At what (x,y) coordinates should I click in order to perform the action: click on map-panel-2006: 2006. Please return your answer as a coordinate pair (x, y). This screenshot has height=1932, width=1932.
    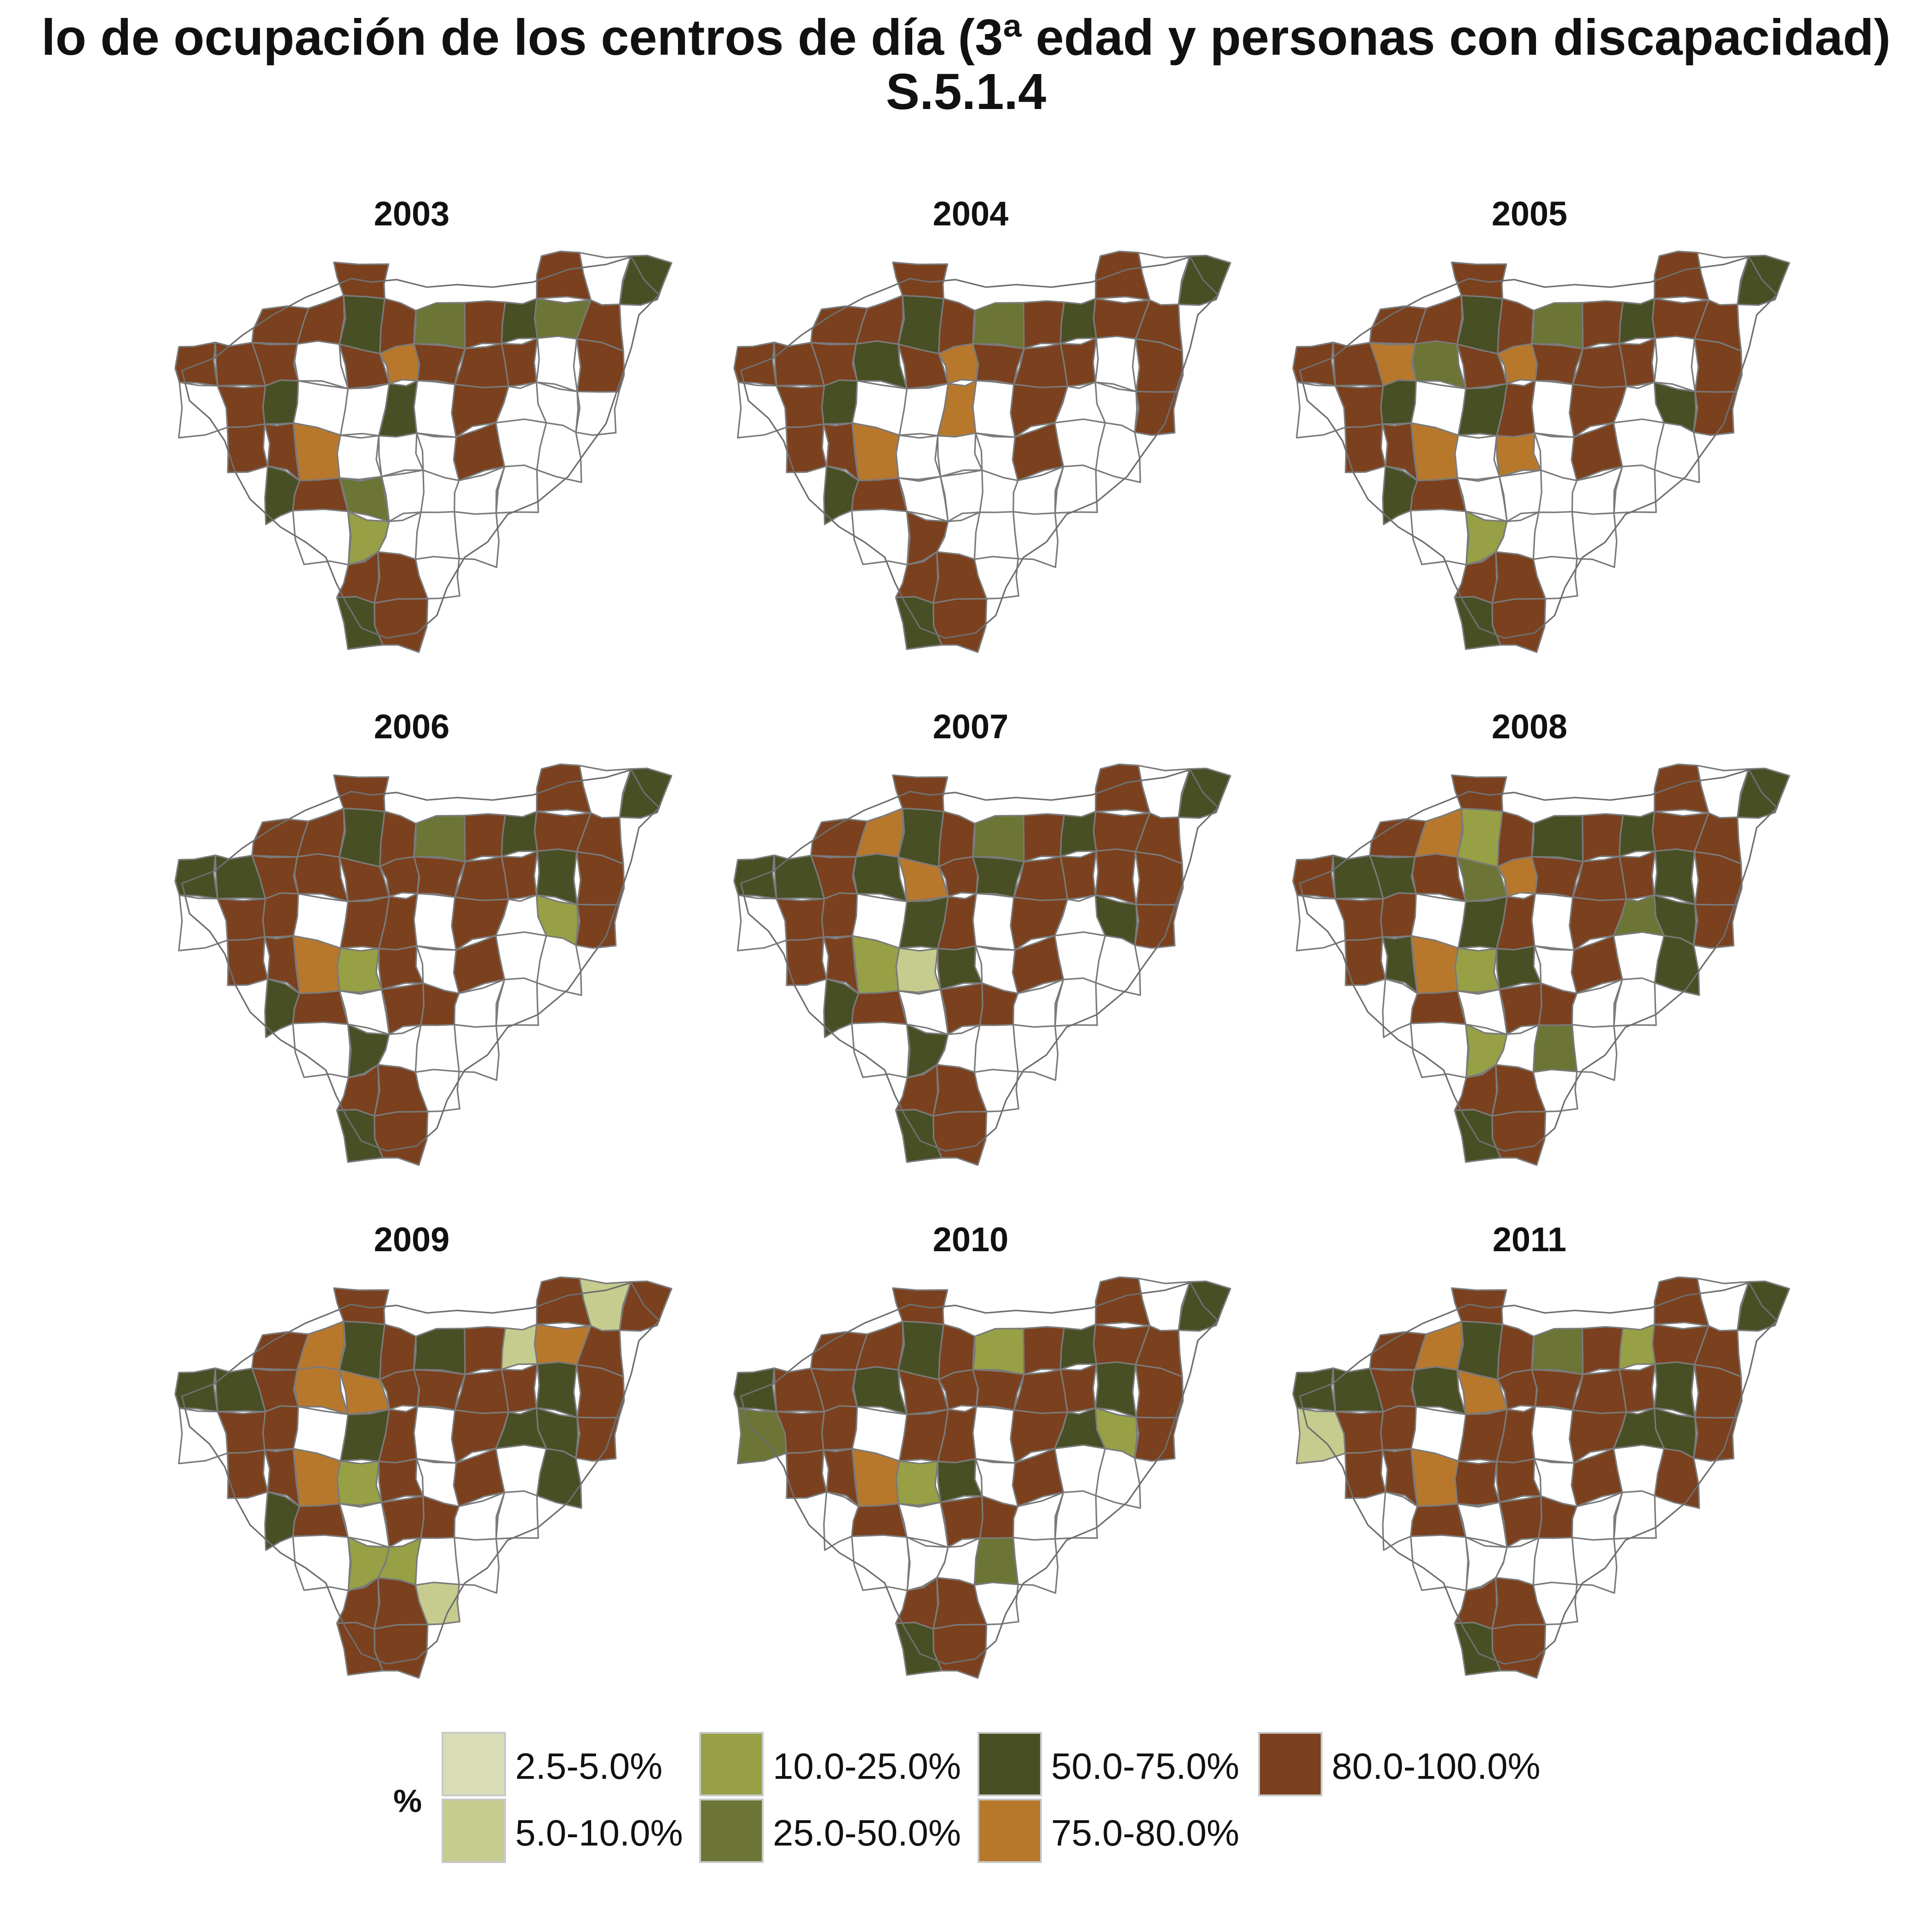
    Looking at the image, I should click on (411, 959).